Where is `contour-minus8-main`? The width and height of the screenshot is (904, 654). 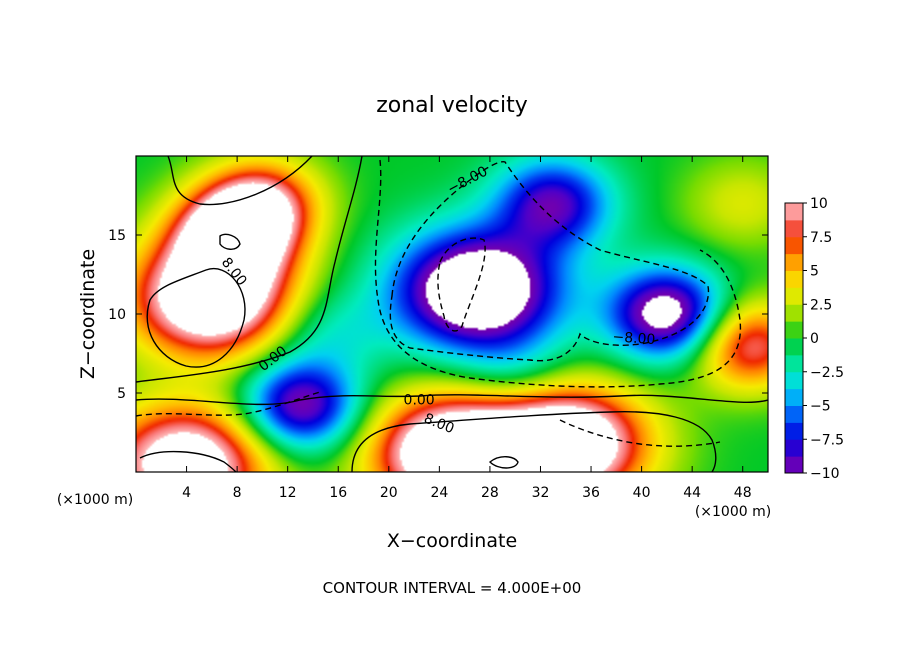
contour-minus8-main is located at coordinates (549, 261).